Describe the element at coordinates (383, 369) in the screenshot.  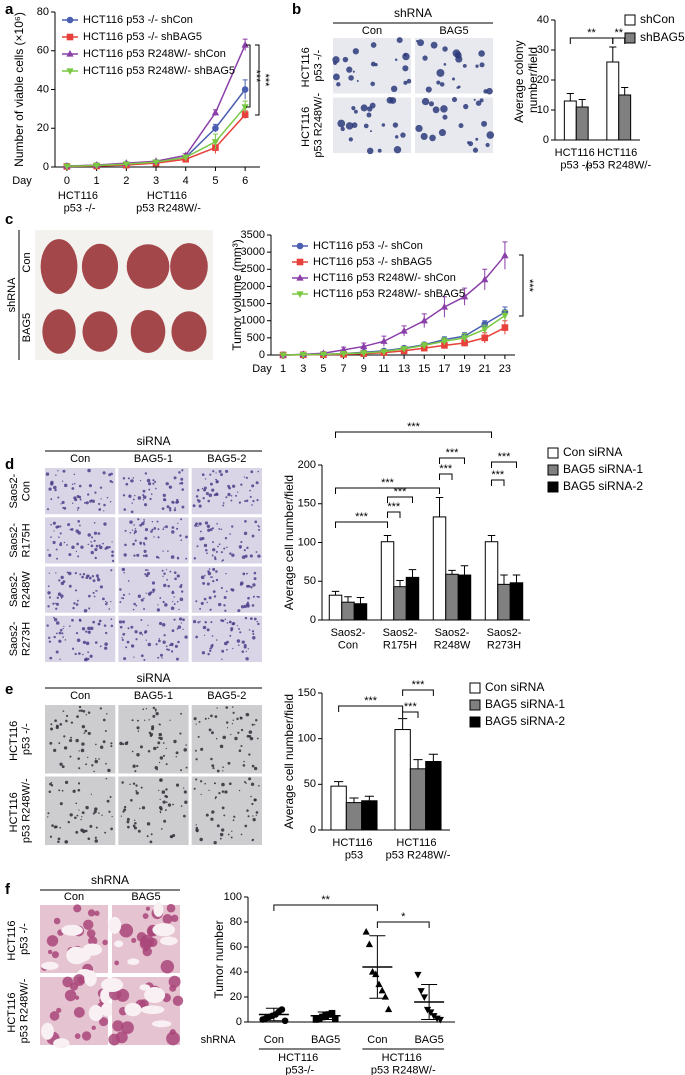
I see `x-tick-label: 11` at that location.